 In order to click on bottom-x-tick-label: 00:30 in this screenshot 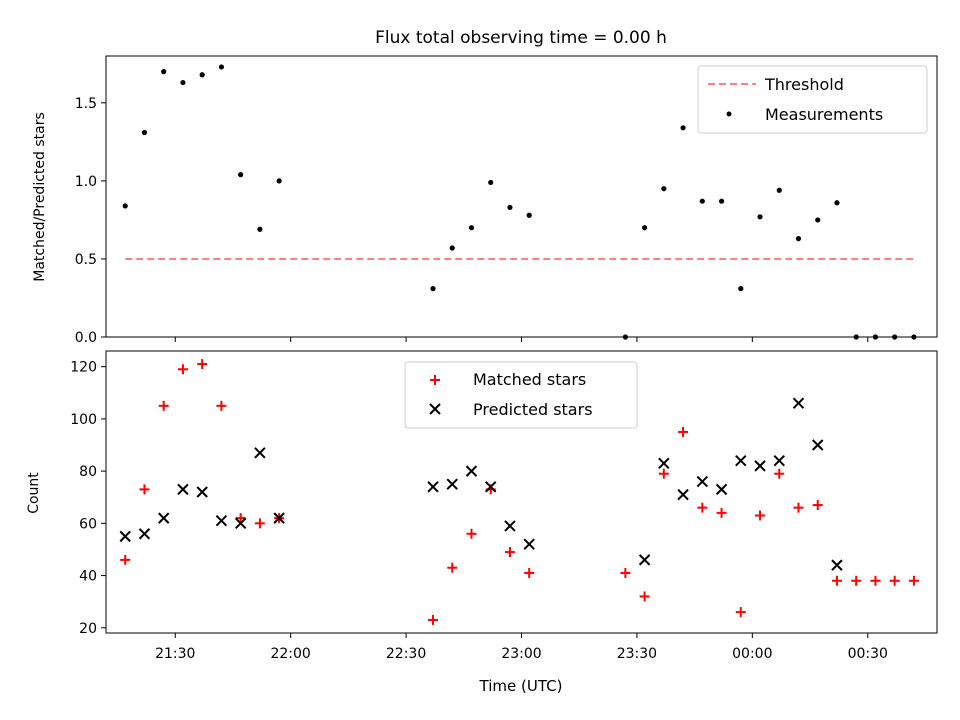, I will do `click(868, 654)`.